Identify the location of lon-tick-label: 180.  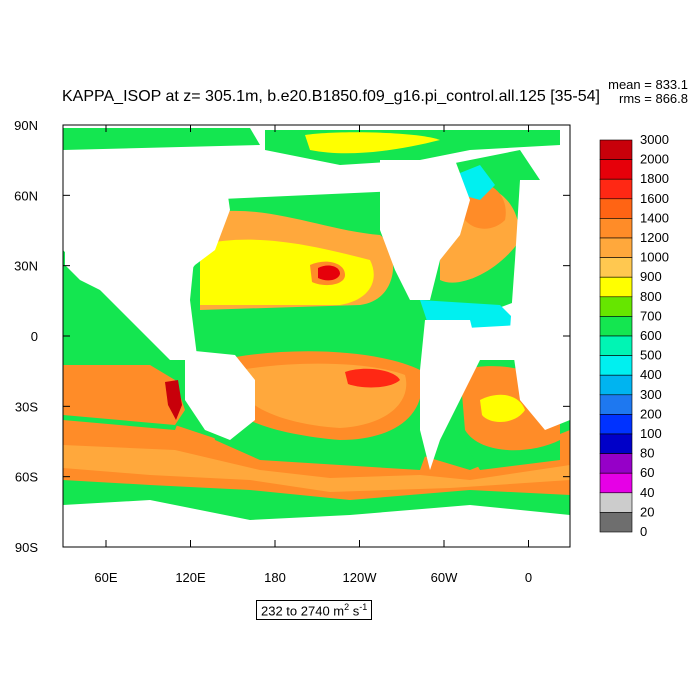
(275, 577).